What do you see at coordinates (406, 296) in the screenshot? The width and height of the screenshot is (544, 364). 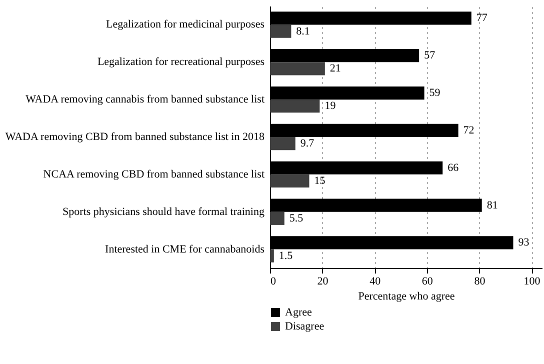 I see `x-axis-title: Percentage who agree` at bounding box center [406, 296].